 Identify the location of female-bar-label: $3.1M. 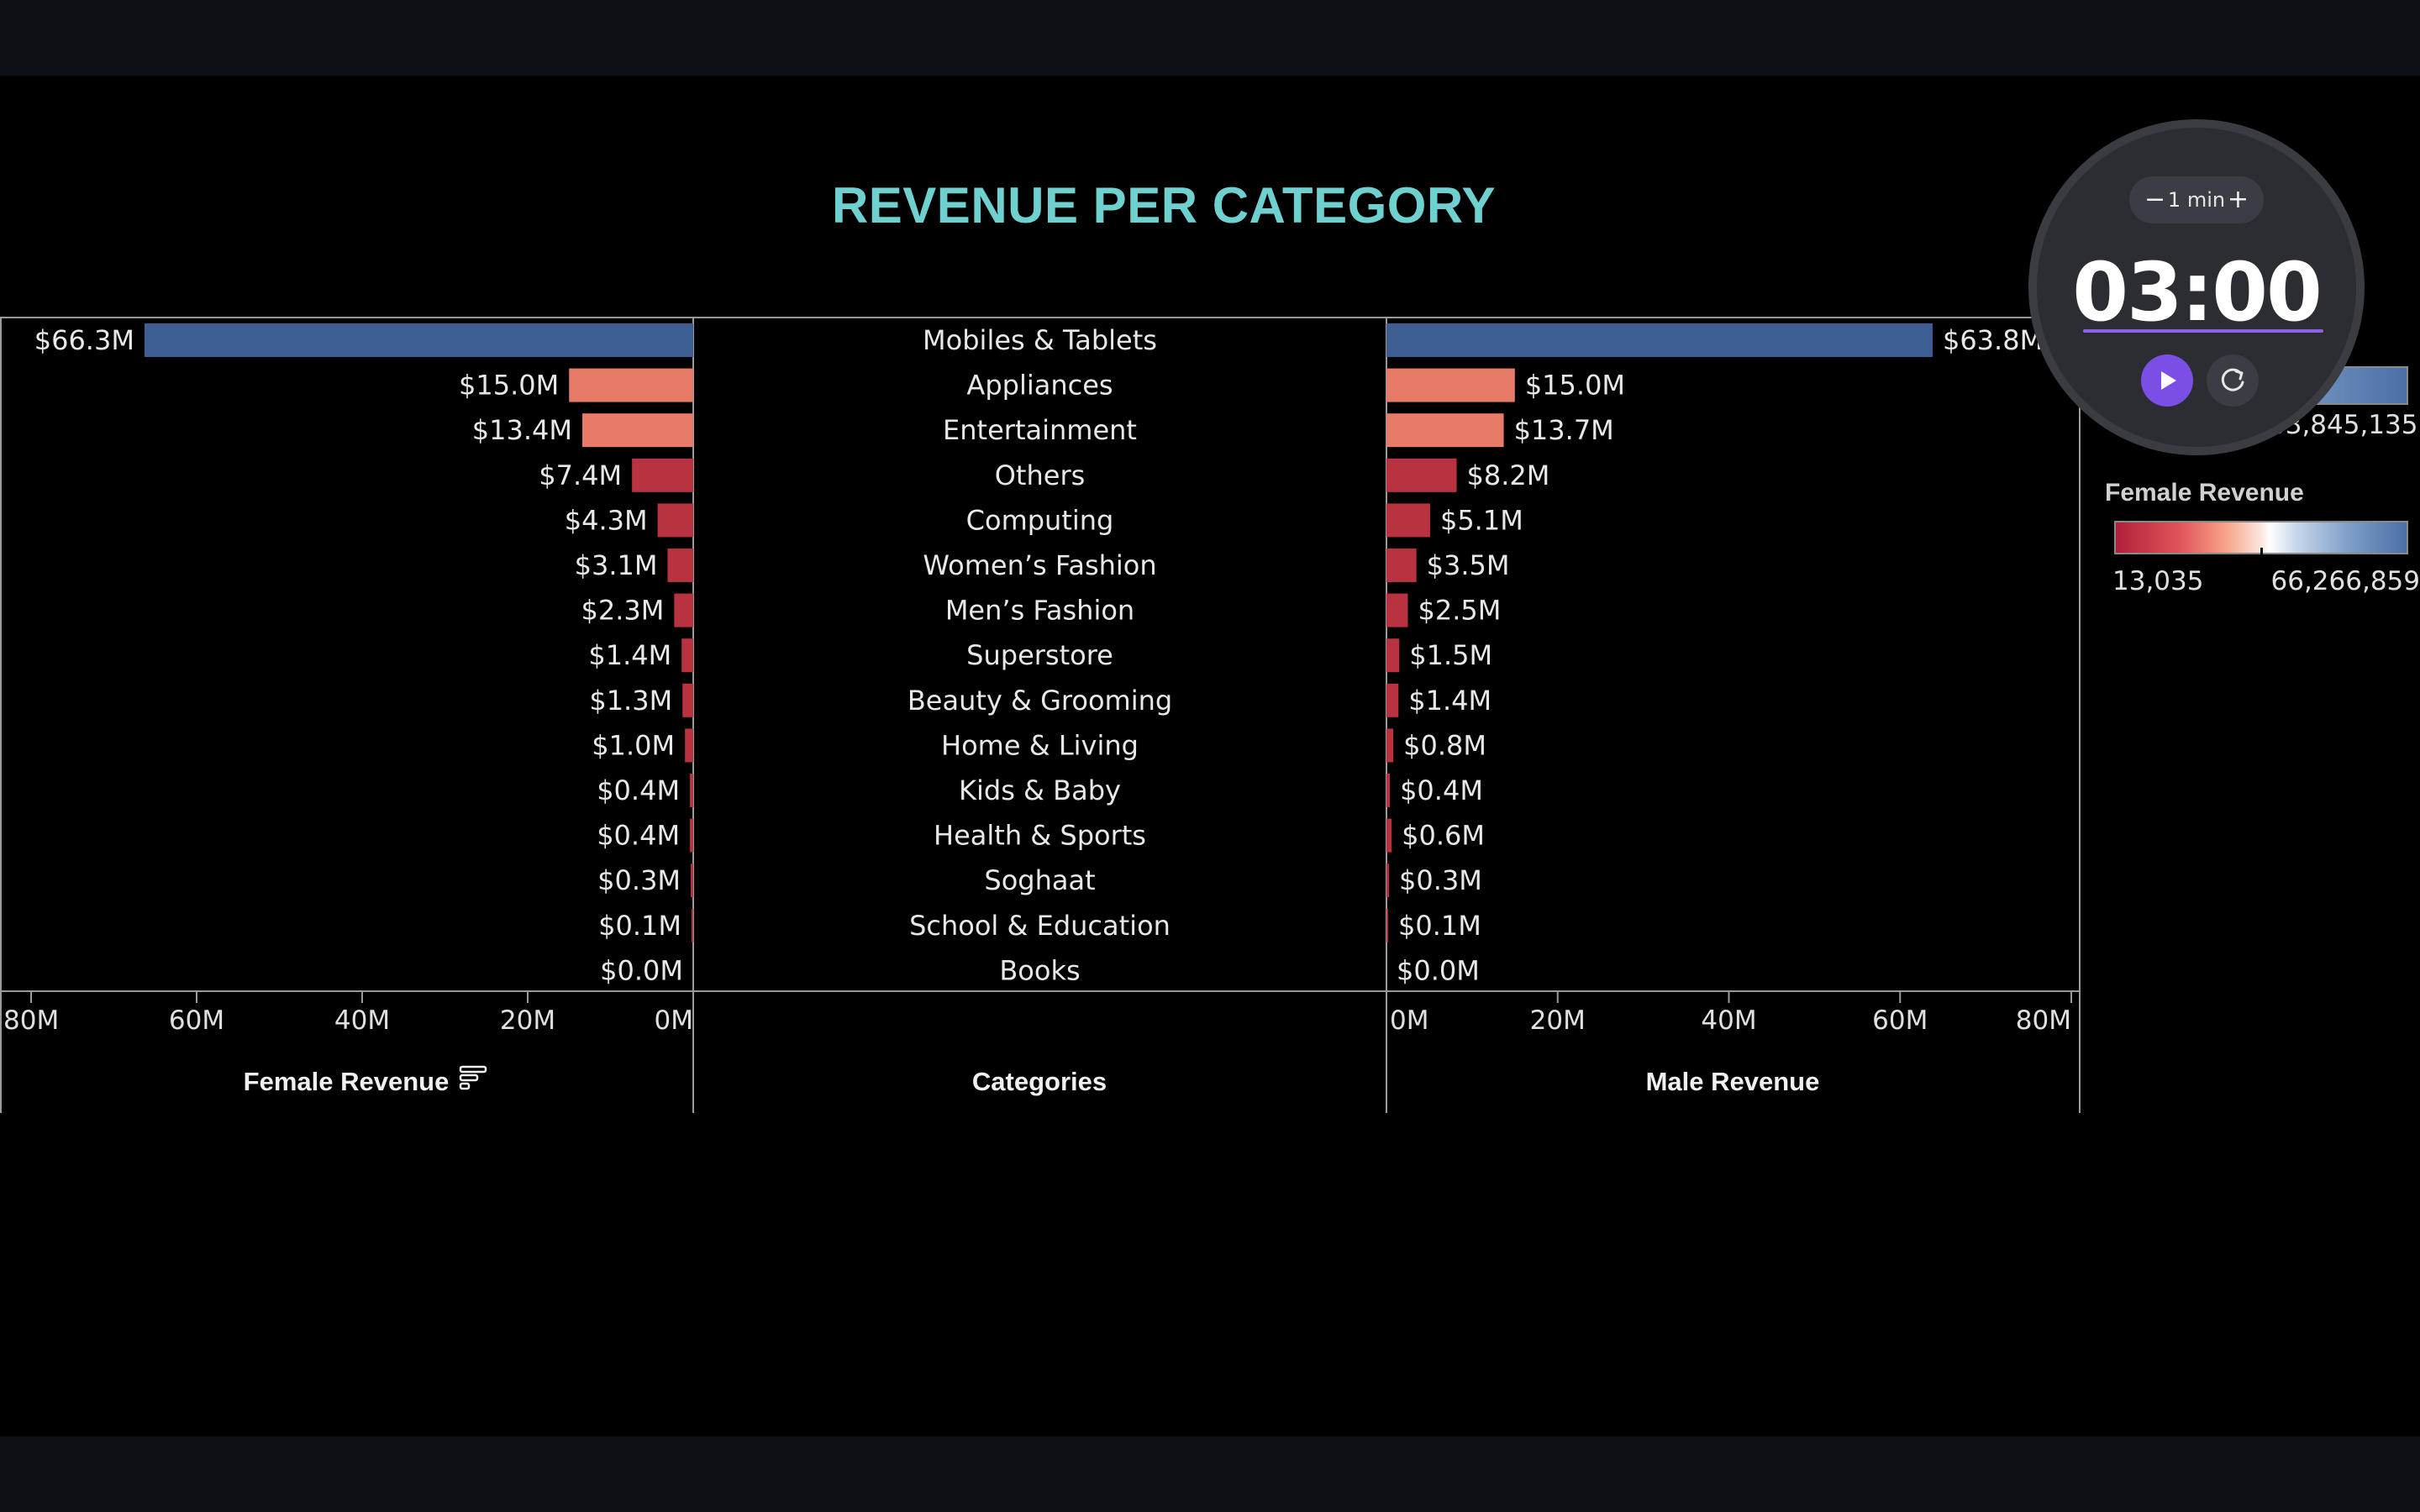
(616, 565).